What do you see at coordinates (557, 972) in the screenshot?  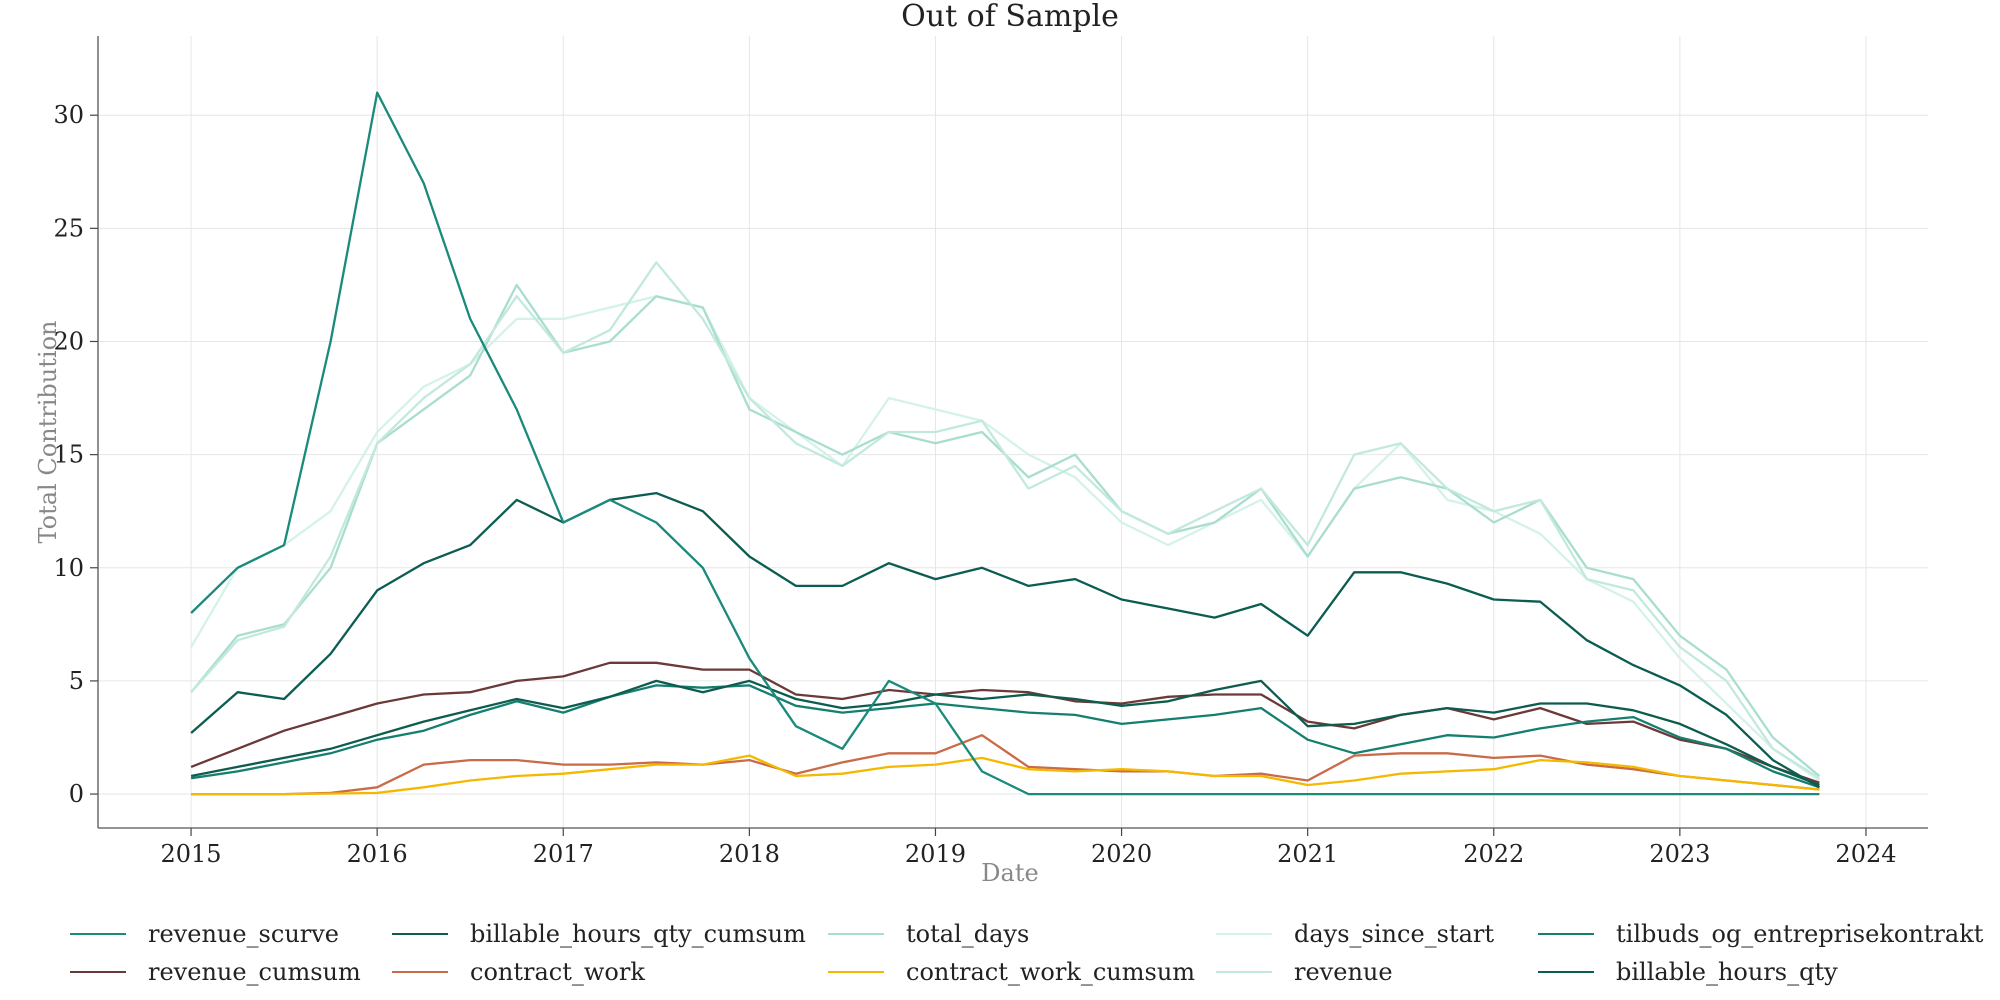 I see `legend-label: contract_work` at bounding box center [557, 972].